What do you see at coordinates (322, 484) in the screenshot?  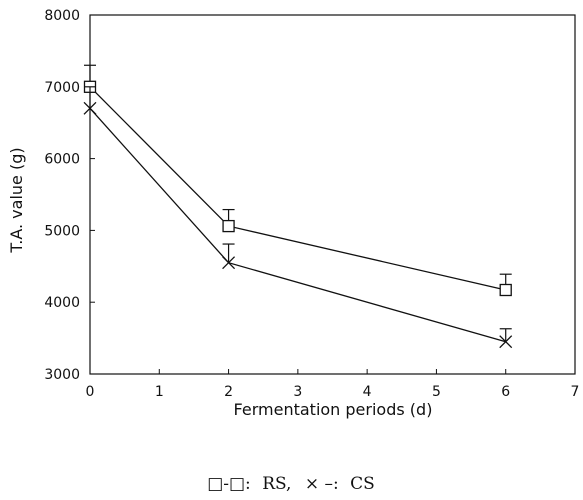 I see `legend-item-cs-symbol: × –:` at bounding box center [322, 484].